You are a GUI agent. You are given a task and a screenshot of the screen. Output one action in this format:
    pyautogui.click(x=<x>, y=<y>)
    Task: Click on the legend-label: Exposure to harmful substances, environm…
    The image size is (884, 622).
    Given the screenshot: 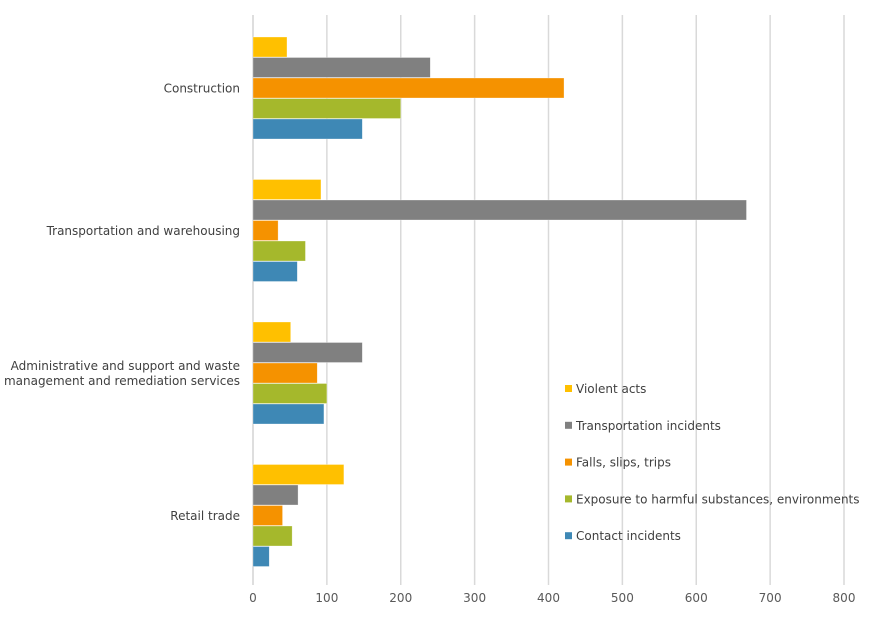 What is the action you would take?
    pyautogui.click(x=718, y=499)
    